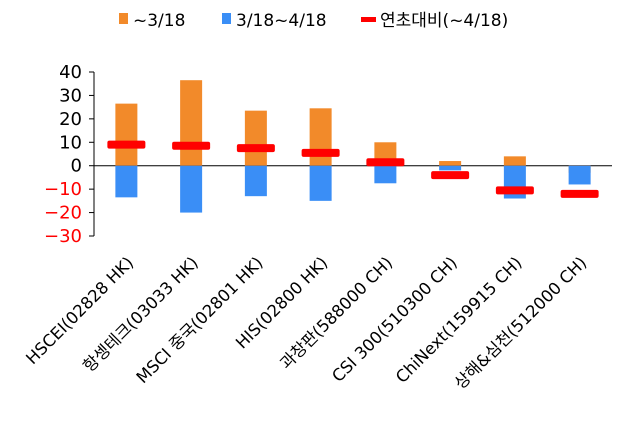  What do you see at coordinates (353, 169) in the screenshot?
I see `markers` at bounding box center [353, 169].